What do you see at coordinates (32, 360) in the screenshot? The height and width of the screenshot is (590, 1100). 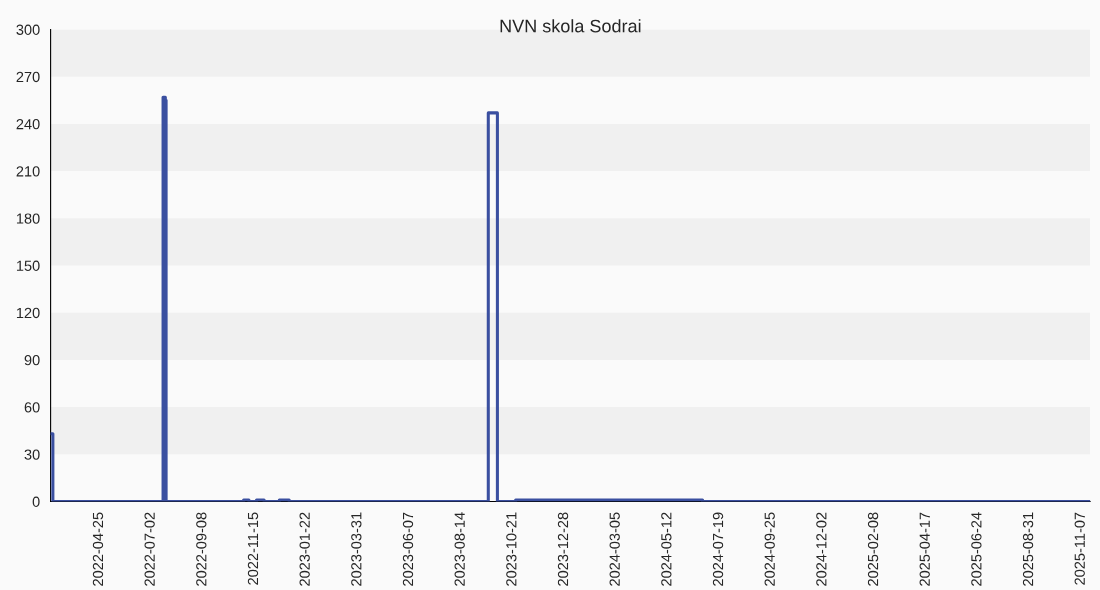 I see `y-tick-label: 90` at bounding box center [32, 360].